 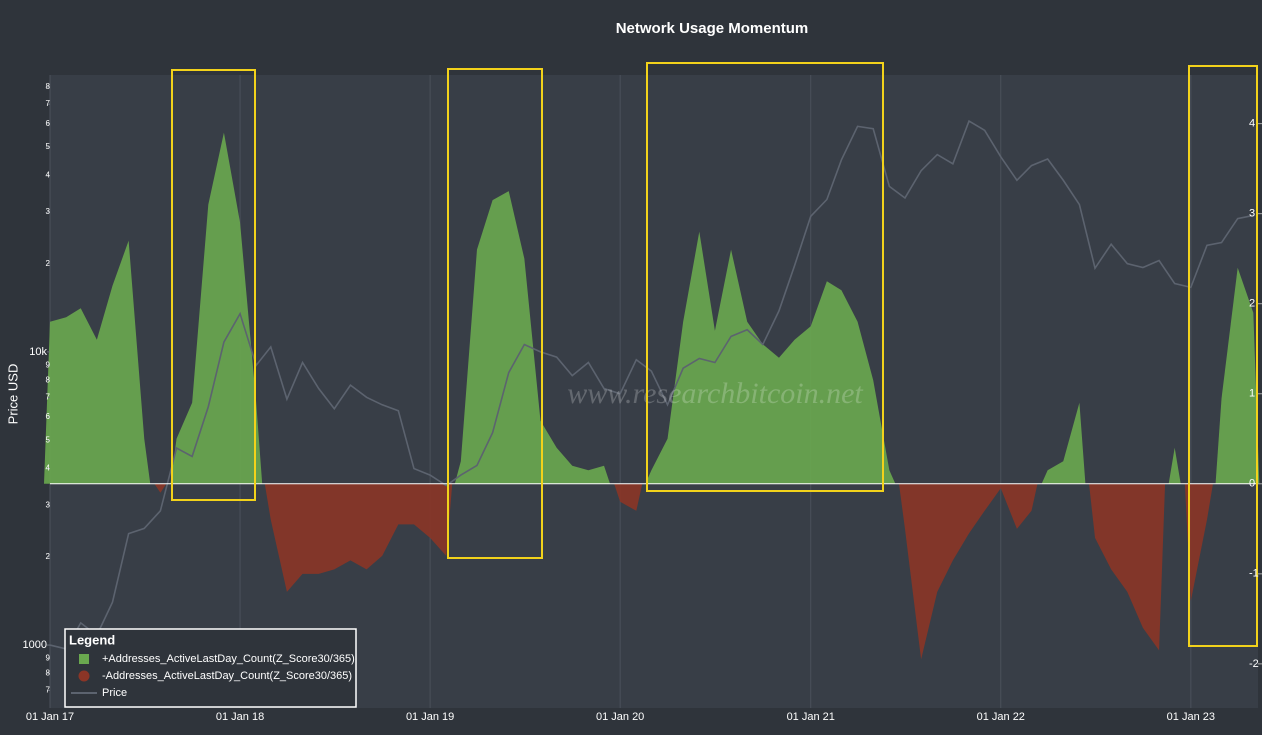 What do you see at coordinates (715, 393) in the screenshot?
I see `watermark: www.researchbitcoin.net` at bounding box center [715, 393].